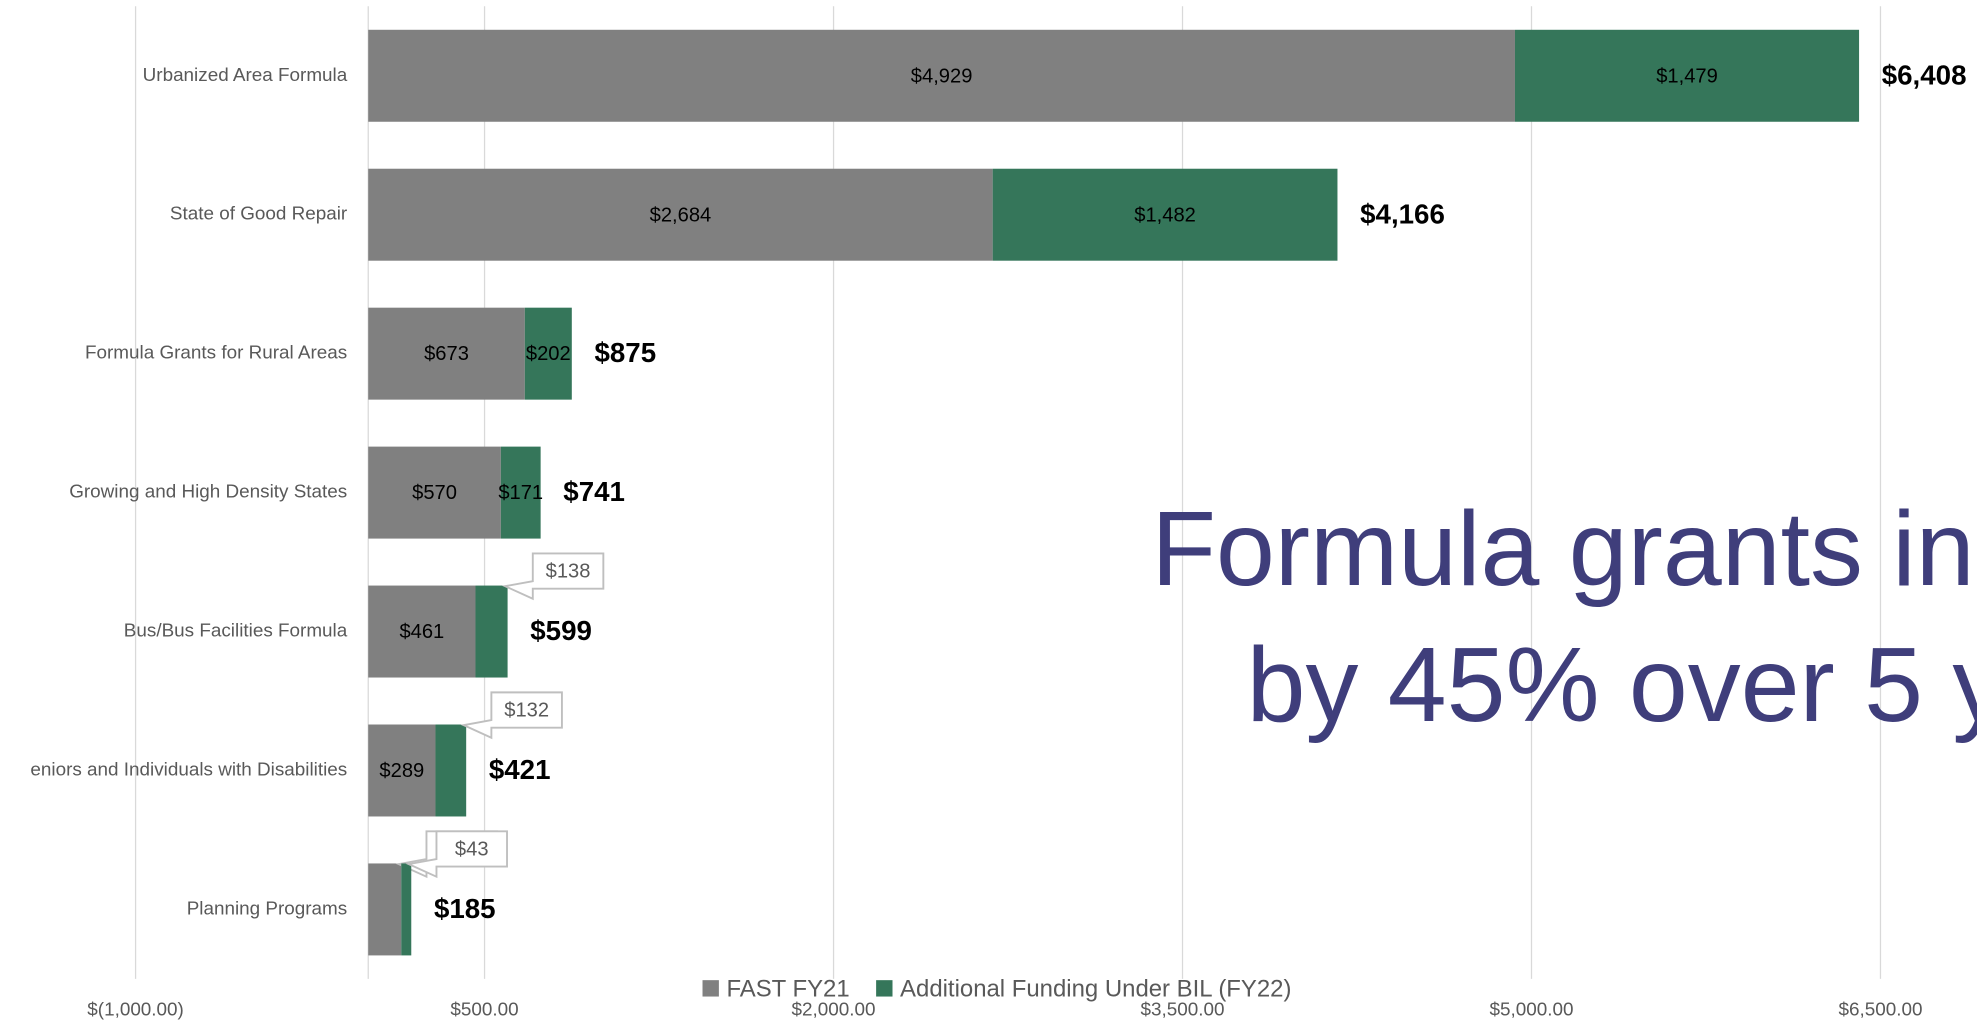  What do you see at coordinates (568, 572) in the screenshot?
I see `data-label: $138` at bounding box center [568, 572].